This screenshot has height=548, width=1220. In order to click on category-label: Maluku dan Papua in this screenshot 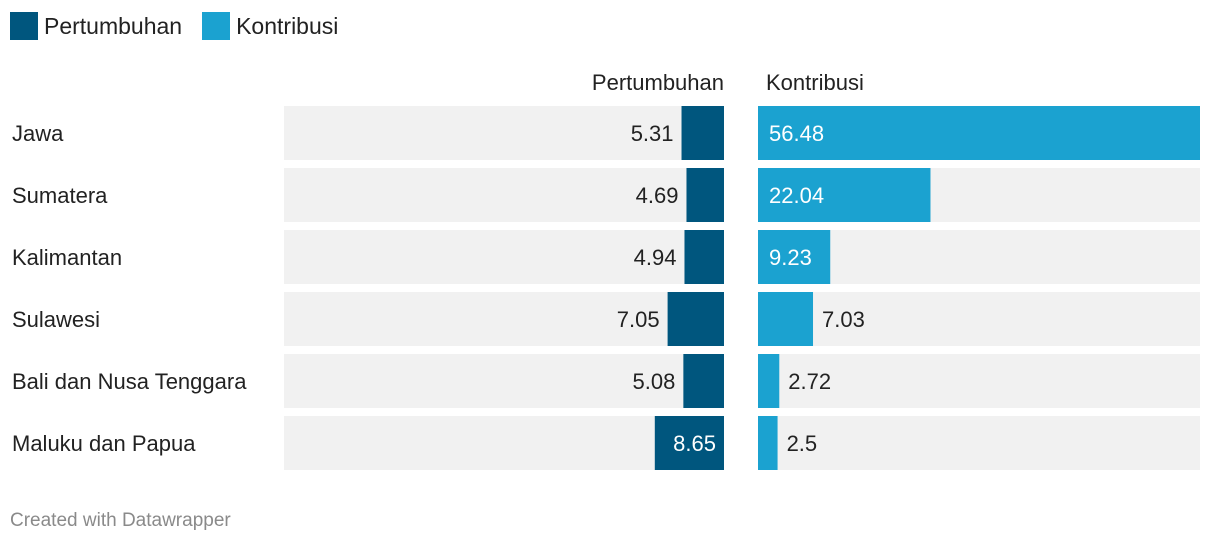, I will do `click(104, 443)`.